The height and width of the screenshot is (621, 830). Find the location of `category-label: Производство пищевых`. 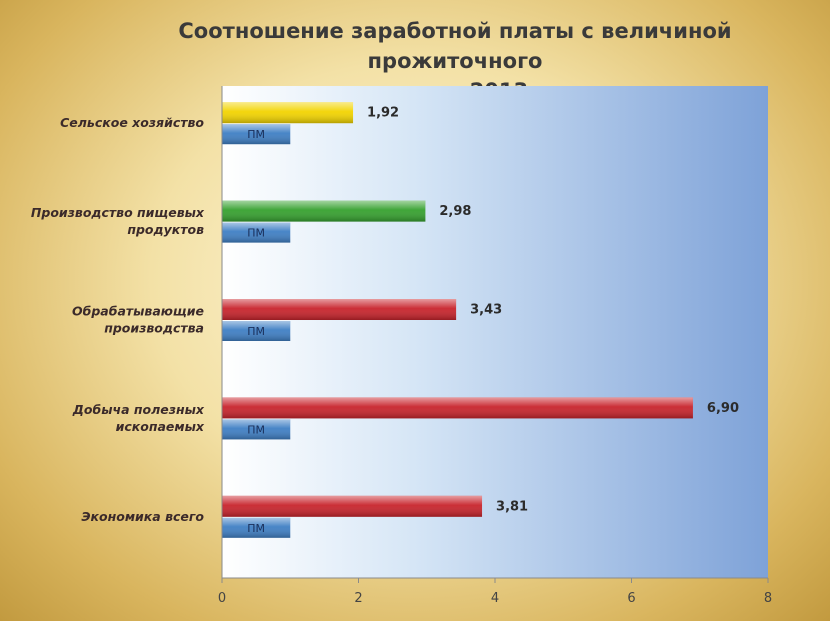

category-label: Производство пищевых is located at coordinates (118, 212).